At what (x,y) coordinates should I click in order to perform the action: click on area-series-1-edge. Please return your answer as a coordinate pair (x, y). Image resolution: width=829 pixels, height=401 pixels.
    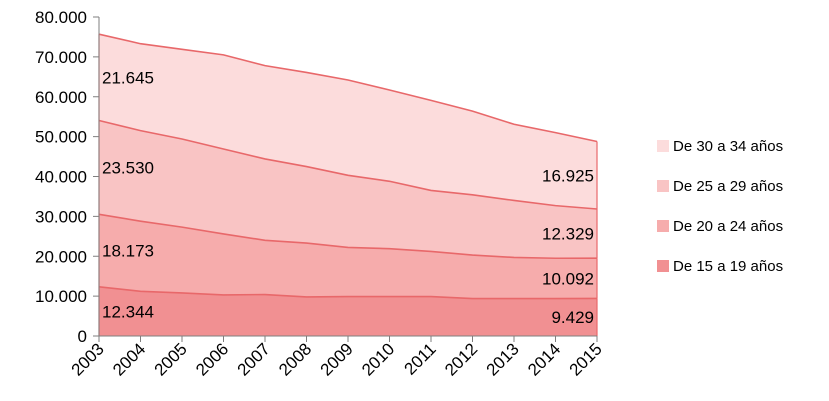
    Looking at the image, I should click on (348, 292).